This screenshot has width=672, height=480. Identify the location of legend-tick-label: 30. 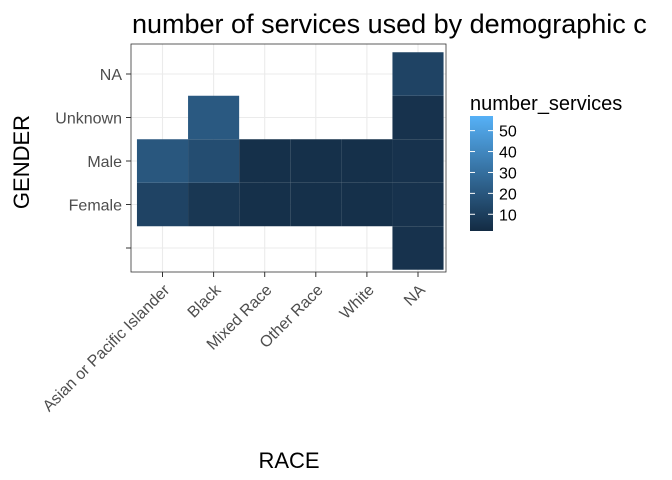
(508, 173).